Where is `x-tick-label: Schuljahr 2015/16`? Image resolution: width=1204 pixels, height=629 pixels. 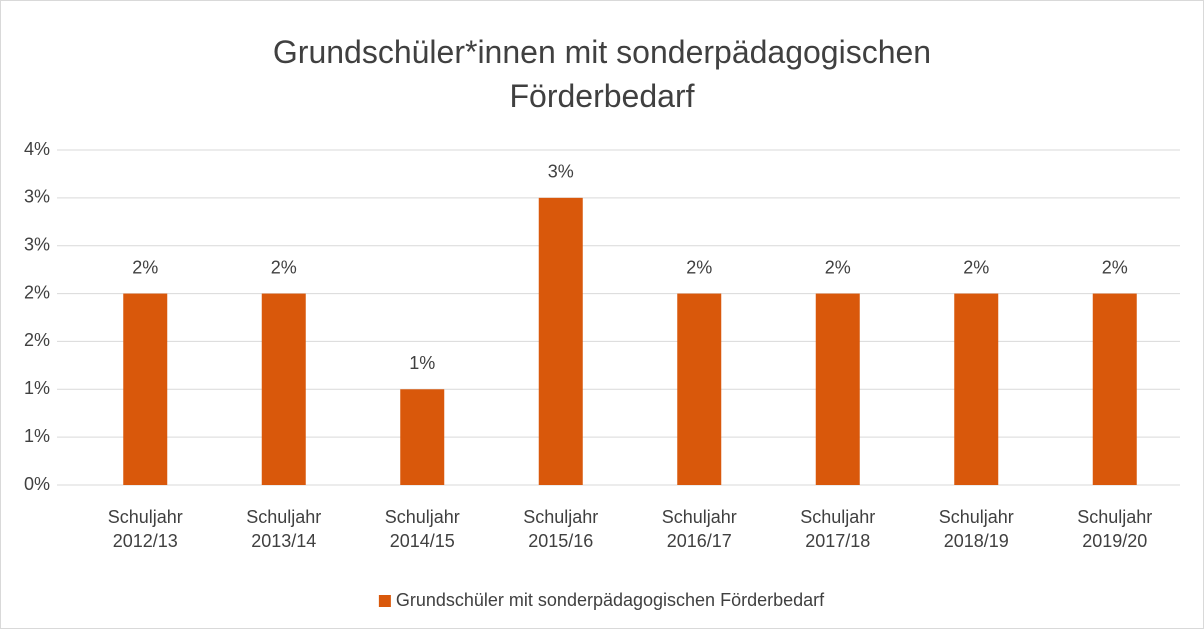
x-tick-label: Schuljahr 2015/16 is located at coordinates (561, 529).